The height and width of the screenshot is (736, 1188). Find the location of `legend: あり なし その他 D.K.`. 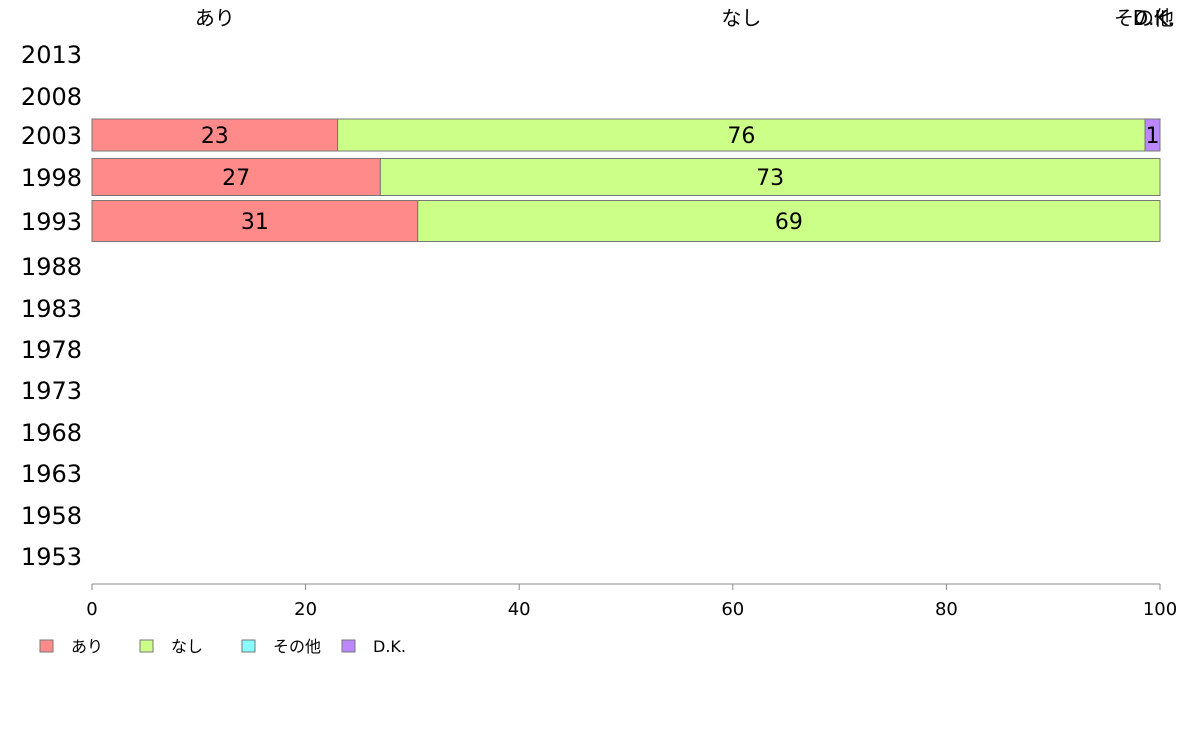

legend: あり なし その他 D.K. is located at coordinates (222, 646).